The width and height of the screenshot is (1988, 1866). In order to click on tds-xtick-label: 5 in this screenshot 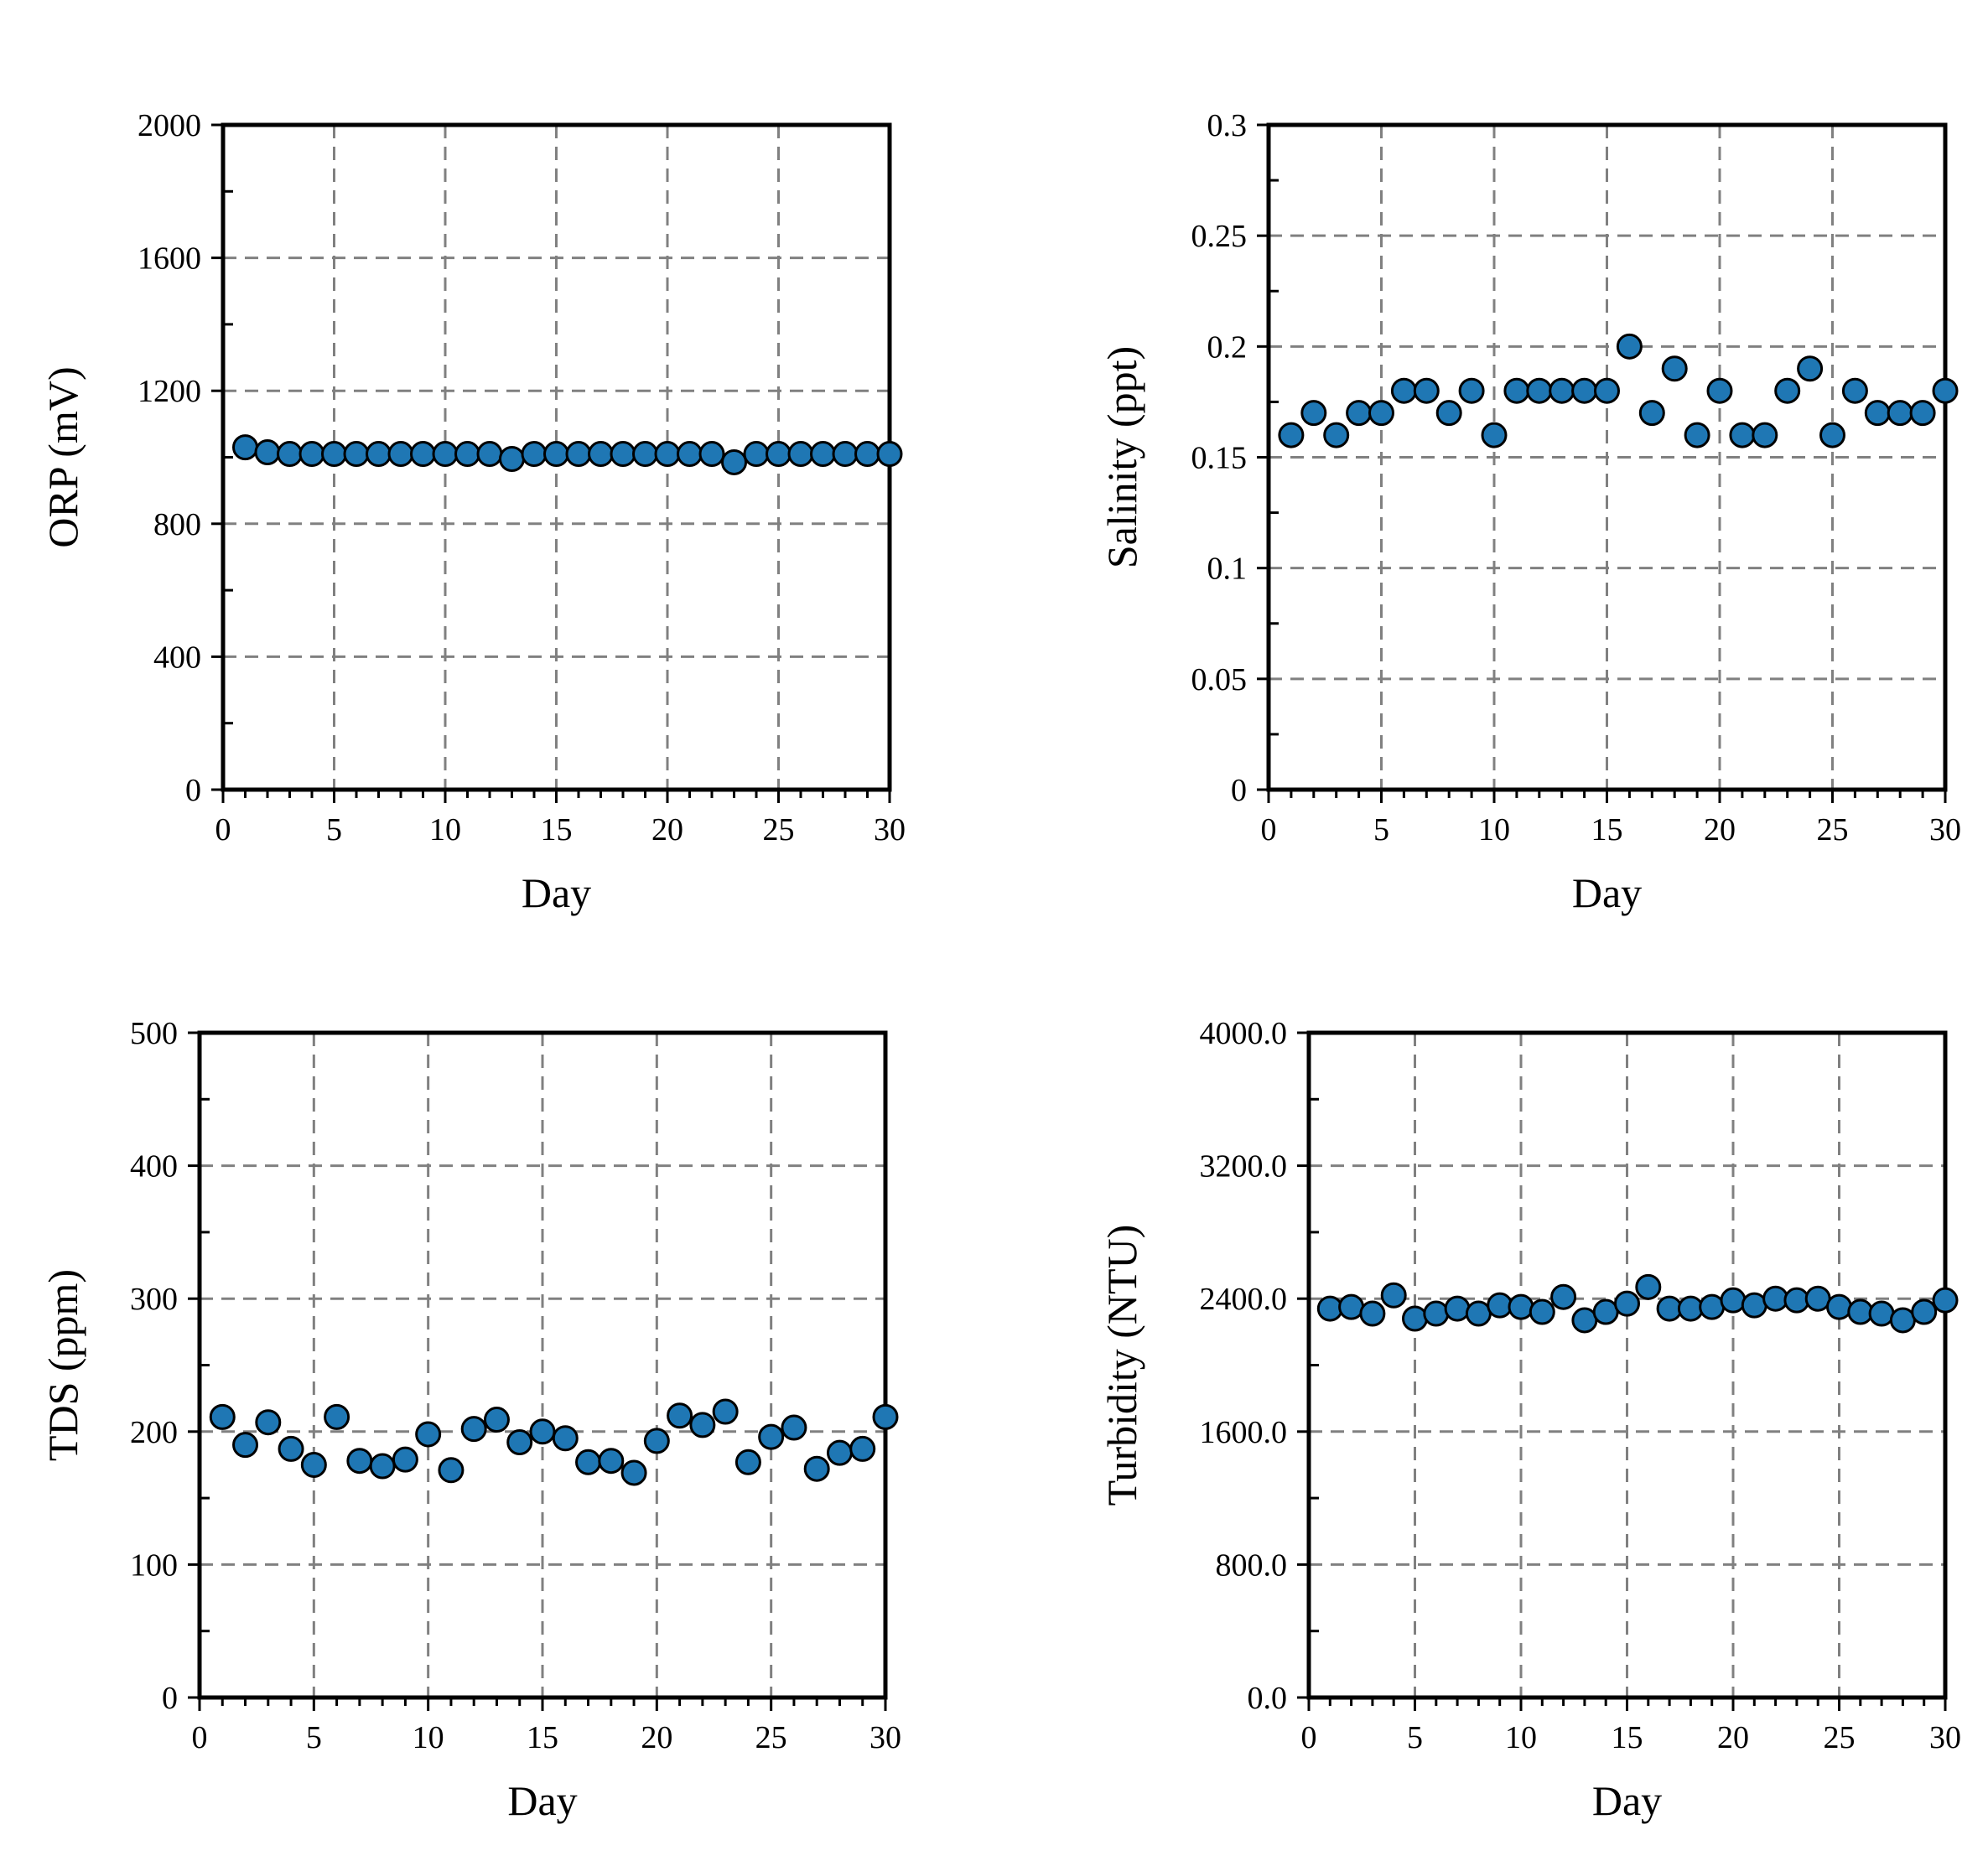, I will do `click(314, 1737)`.